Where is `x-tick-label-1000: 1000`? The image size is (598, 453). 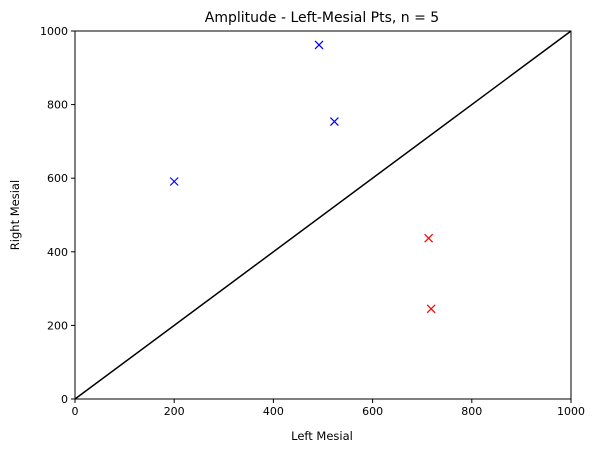 x-tick-label-1000: 1000 is located at coordinates (571, 411).